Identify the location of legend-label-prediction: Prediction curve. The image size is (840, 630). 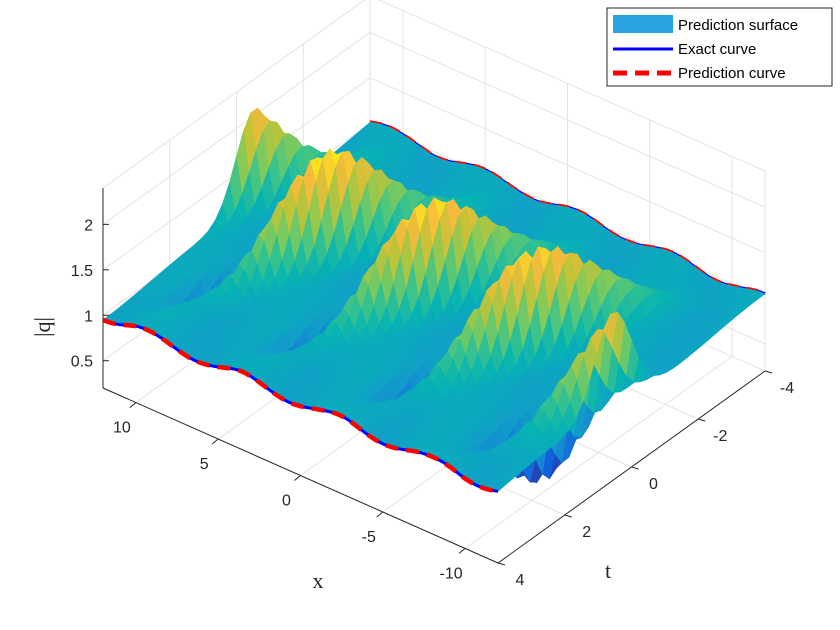
(732, 73).